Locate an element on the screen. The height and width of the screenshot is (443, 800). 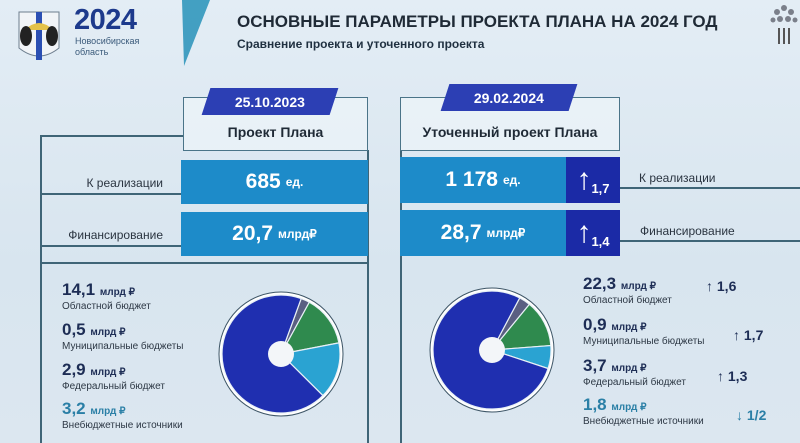
tree-logo-icon is located at coordinates (784, 24).